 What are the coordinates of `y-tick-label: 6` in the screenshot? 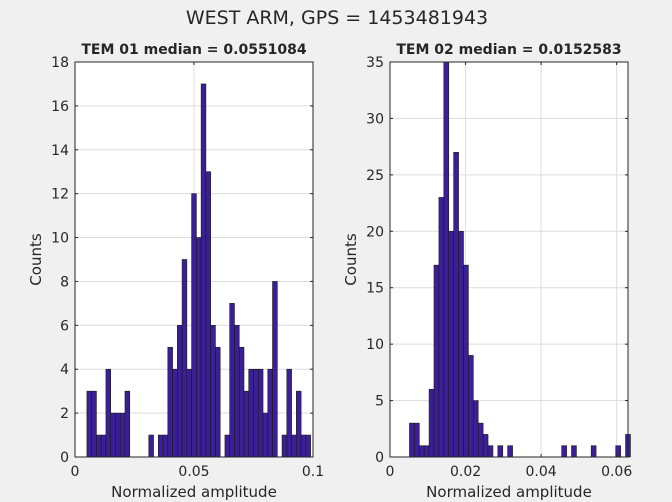 It's located at (64, 326).